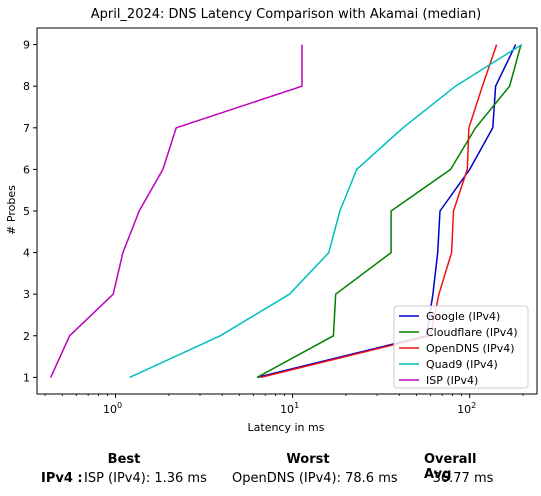  I want to click on legend-box, so click(461, 347).